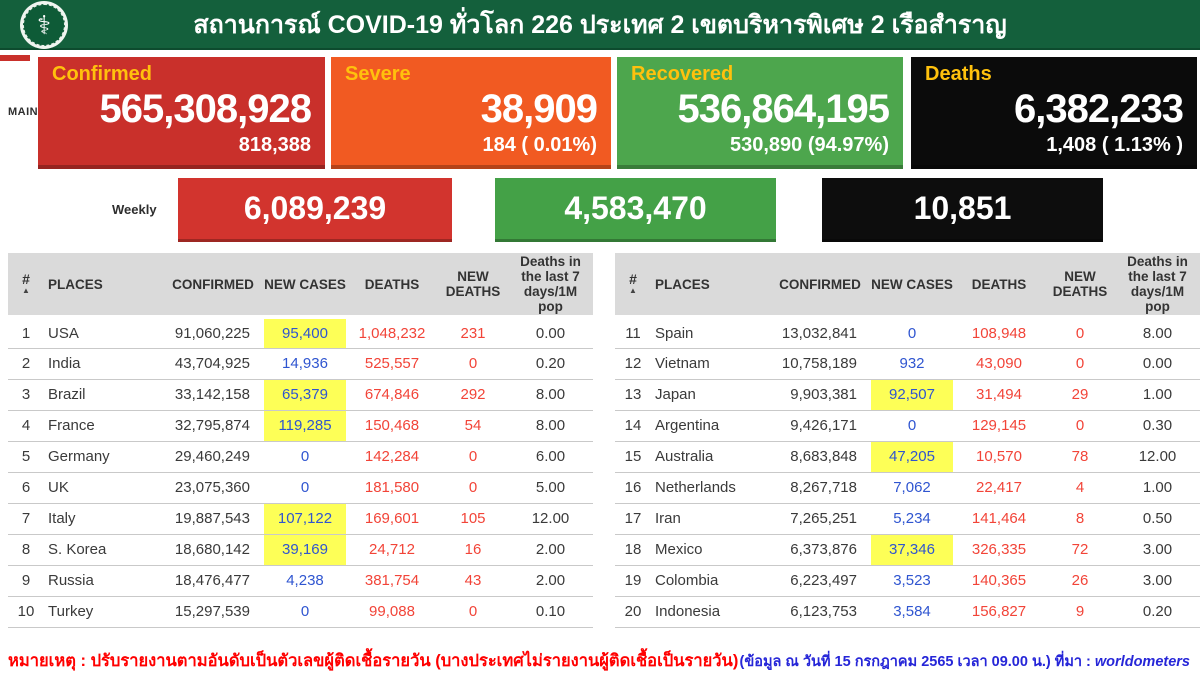 Image resolution: width=1200 pixels, height=675 pixels. What do you see at coordinates (682, 74) in the screenshot?
I see `recovered-card-label: Recovered` at bounding box center [682, 74].